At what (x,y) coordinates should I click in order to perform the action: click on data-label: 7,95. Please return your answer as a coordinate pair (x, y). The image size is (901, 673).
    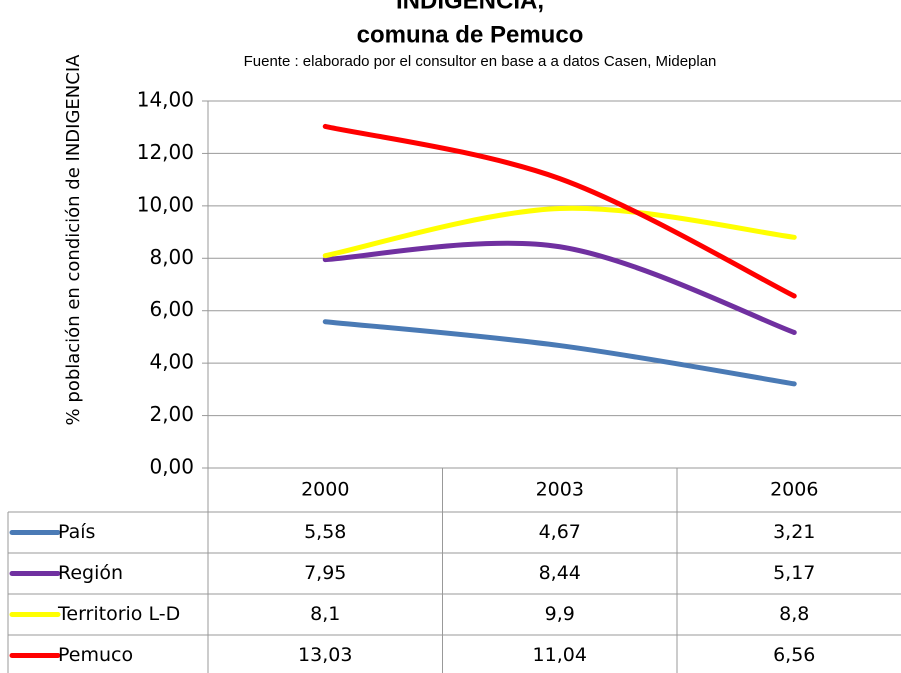
    Looking at the image, I should click on (325, 573).